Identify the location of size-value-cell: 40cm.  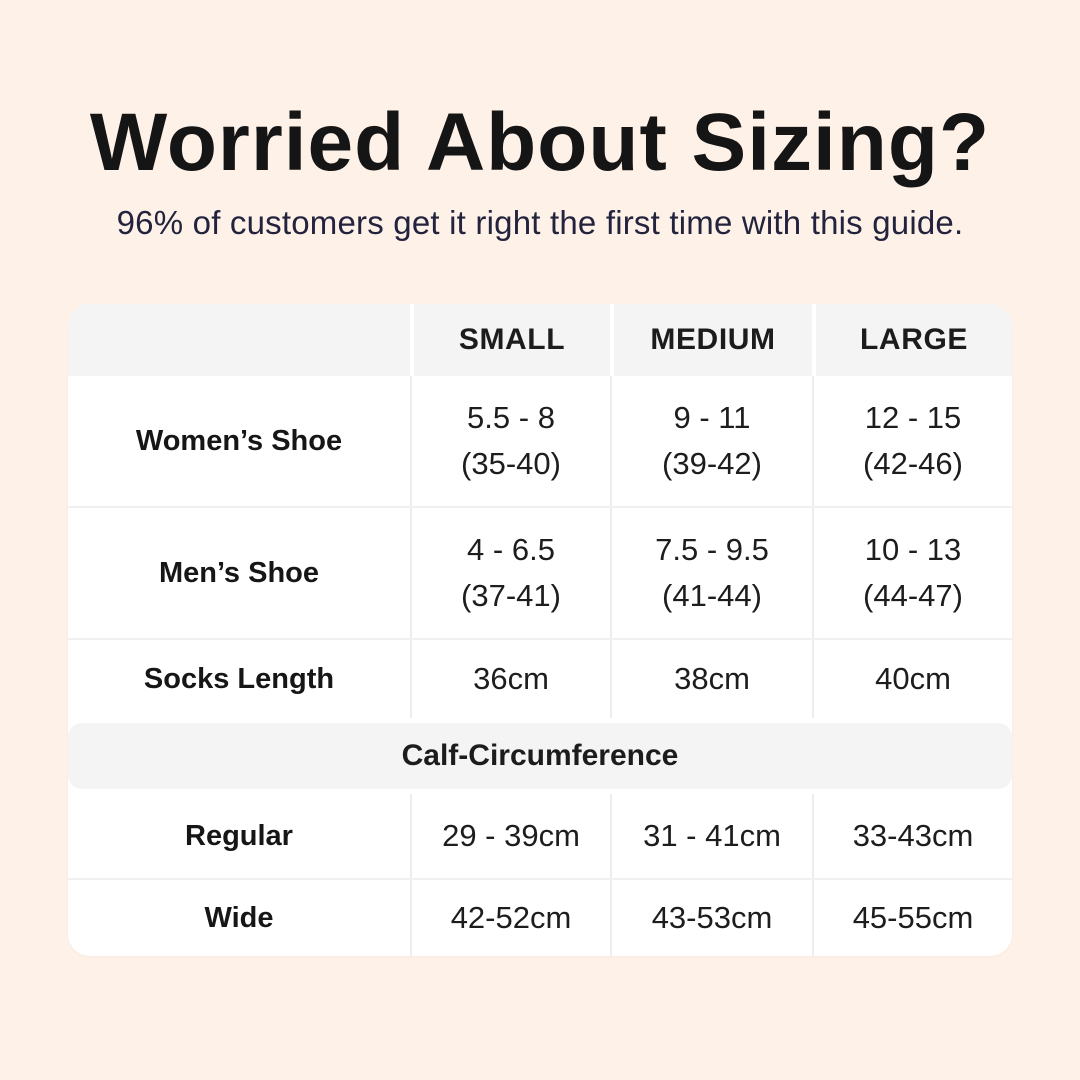
(912, 679).